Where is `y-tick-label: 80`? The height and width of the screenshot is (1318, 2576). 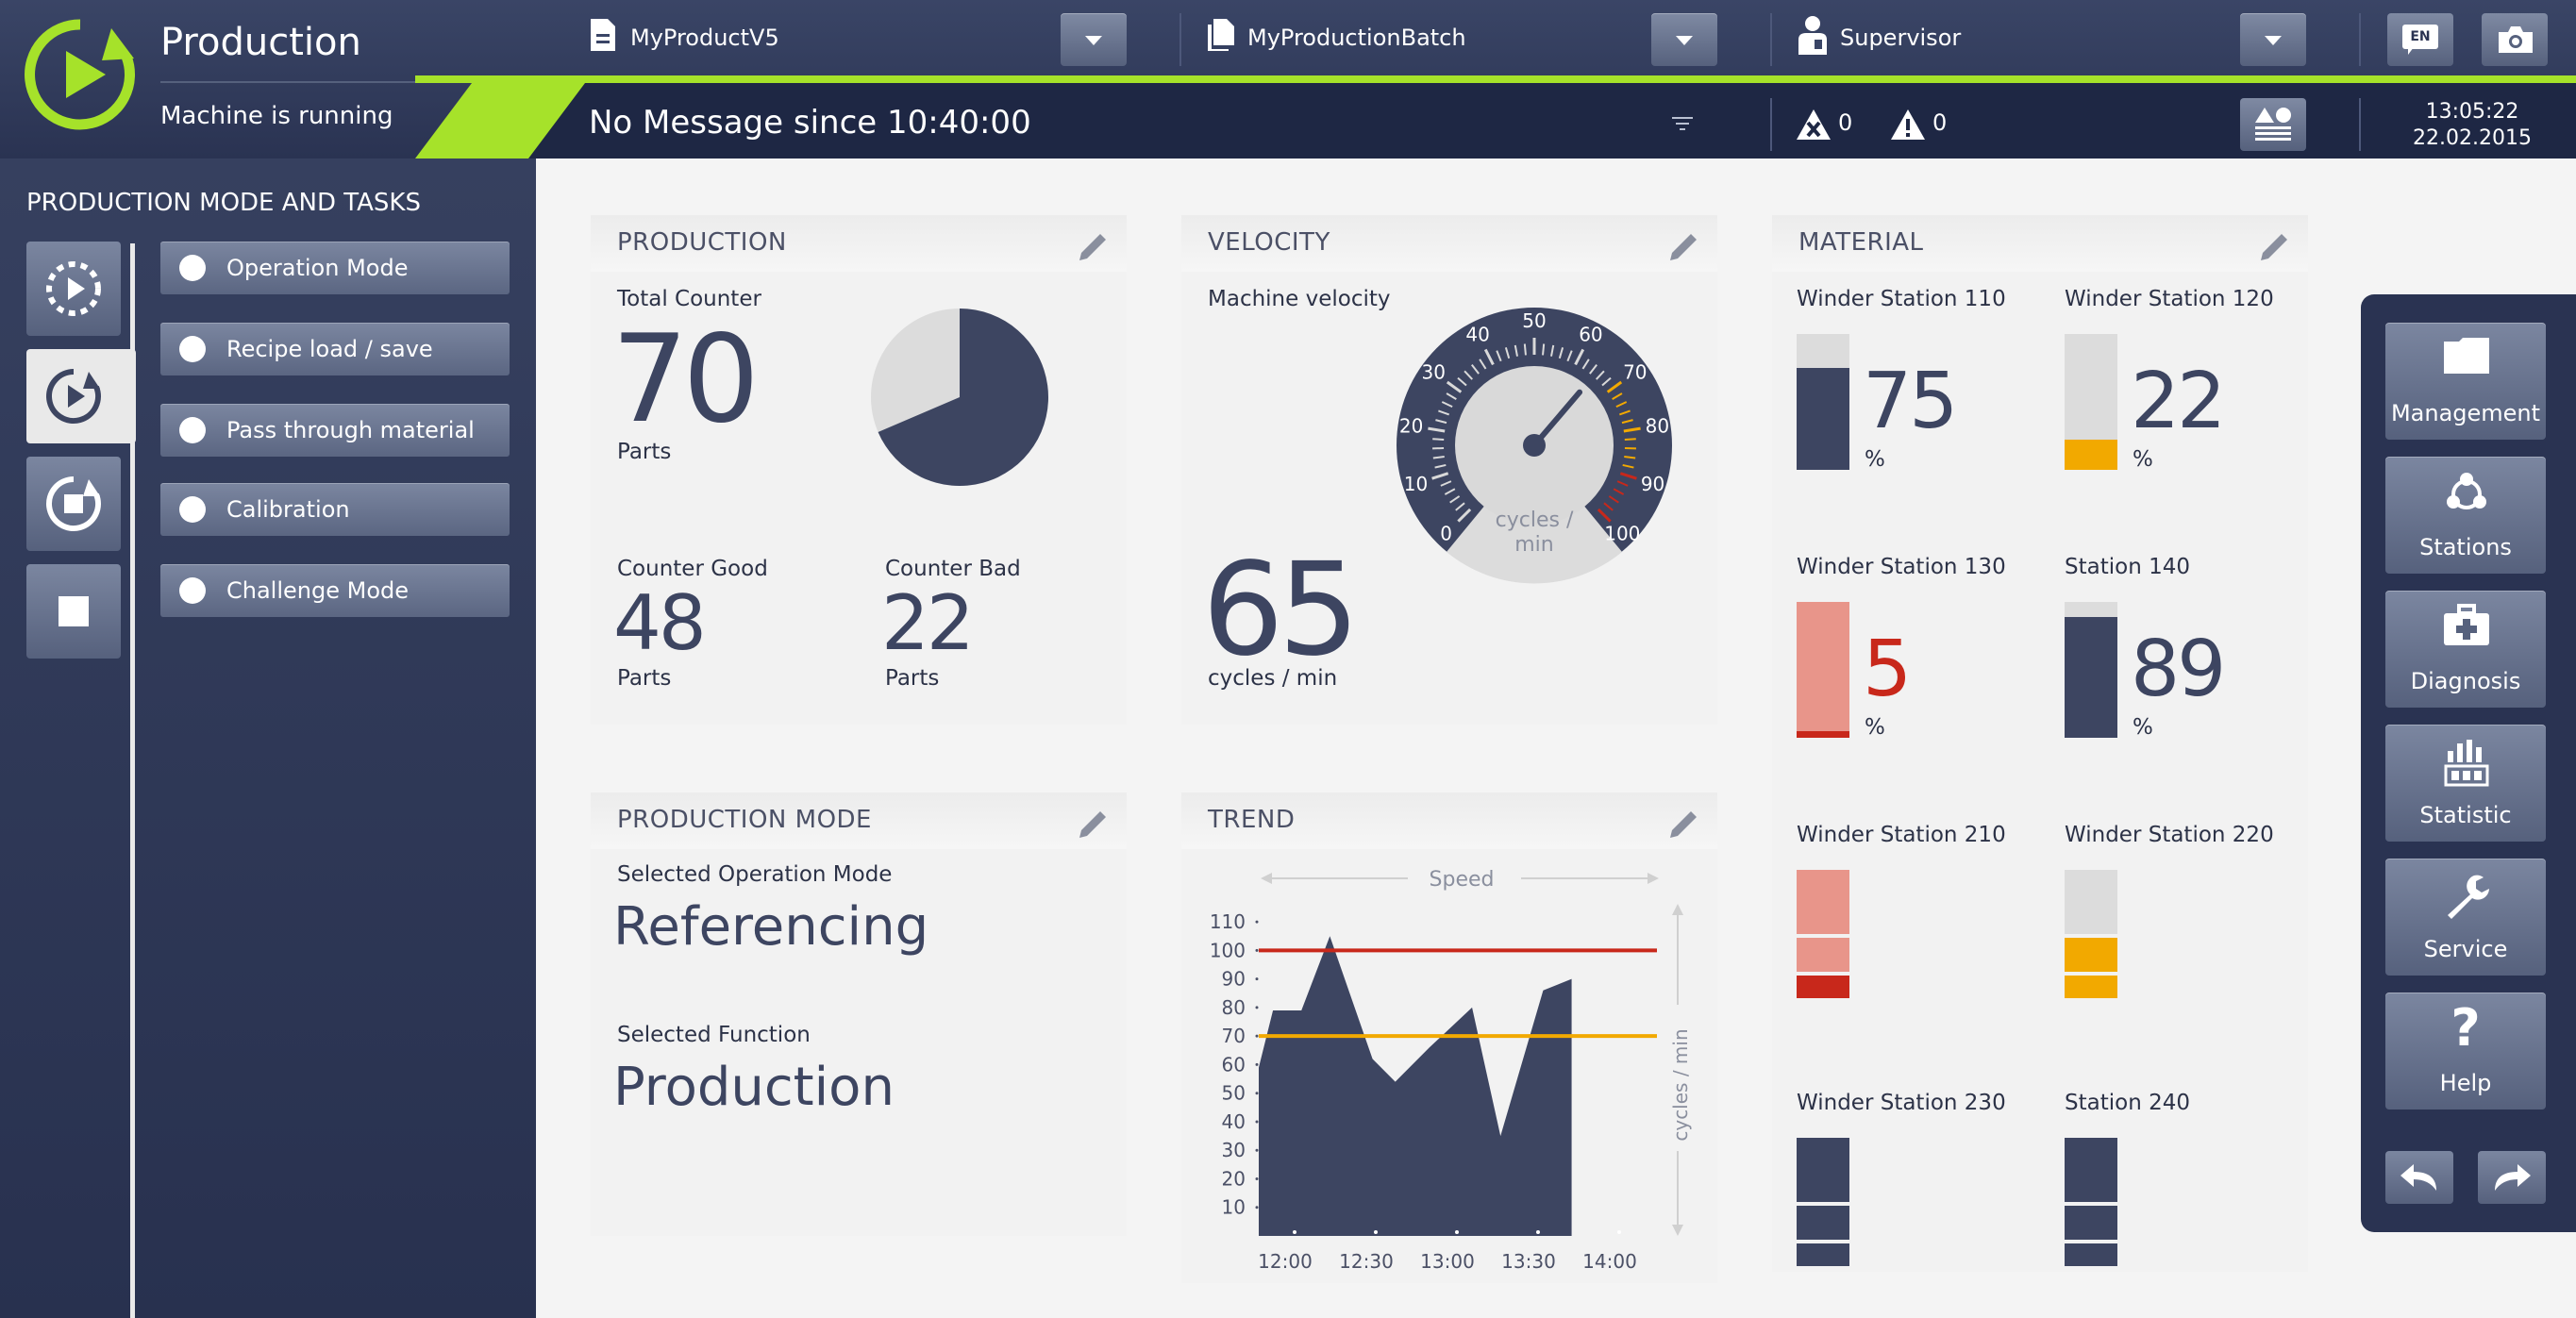
y-tick-label: 80 is located at coordinates (1234, 1008).